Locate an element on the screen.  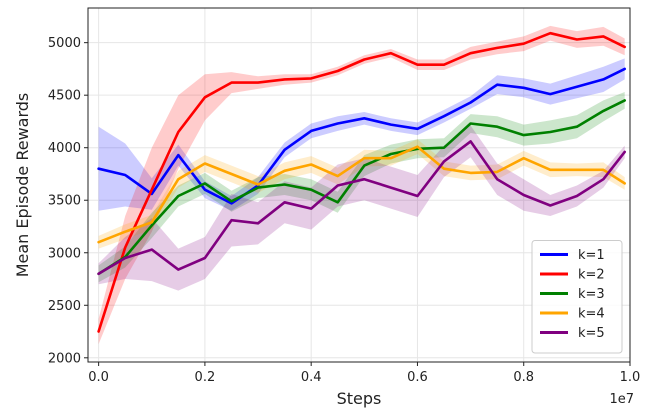
y-tick-label: 2000 is located at coordinates (64, 358).